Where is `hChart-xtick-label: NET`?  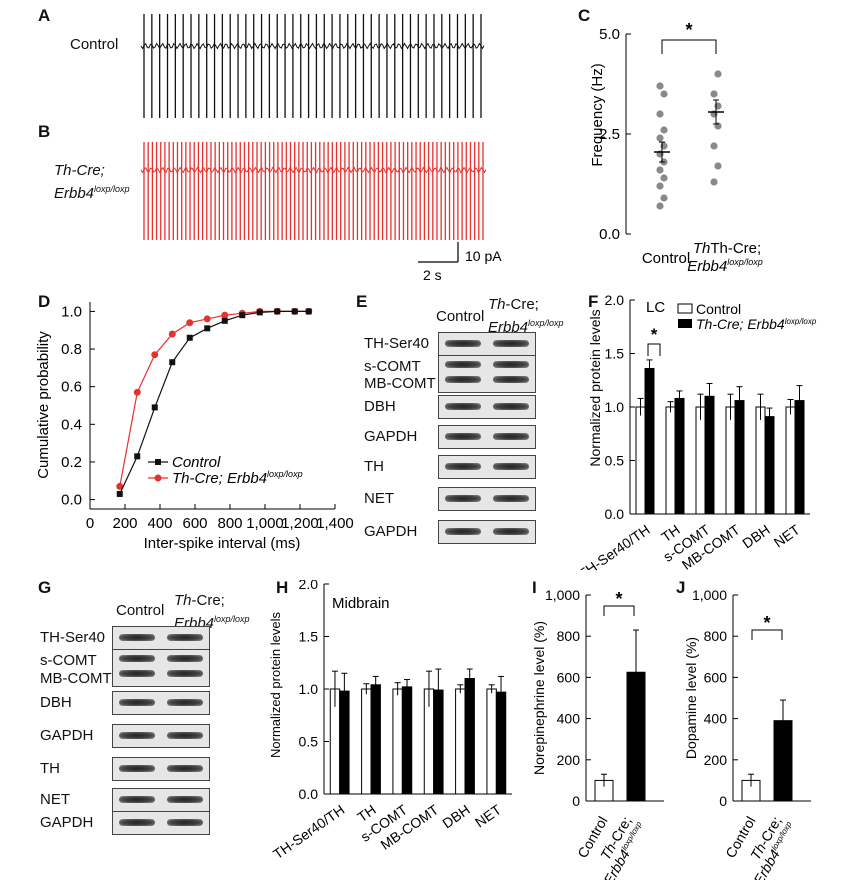 hChart-xtick-label: NET is located at coordinates (488, 815).